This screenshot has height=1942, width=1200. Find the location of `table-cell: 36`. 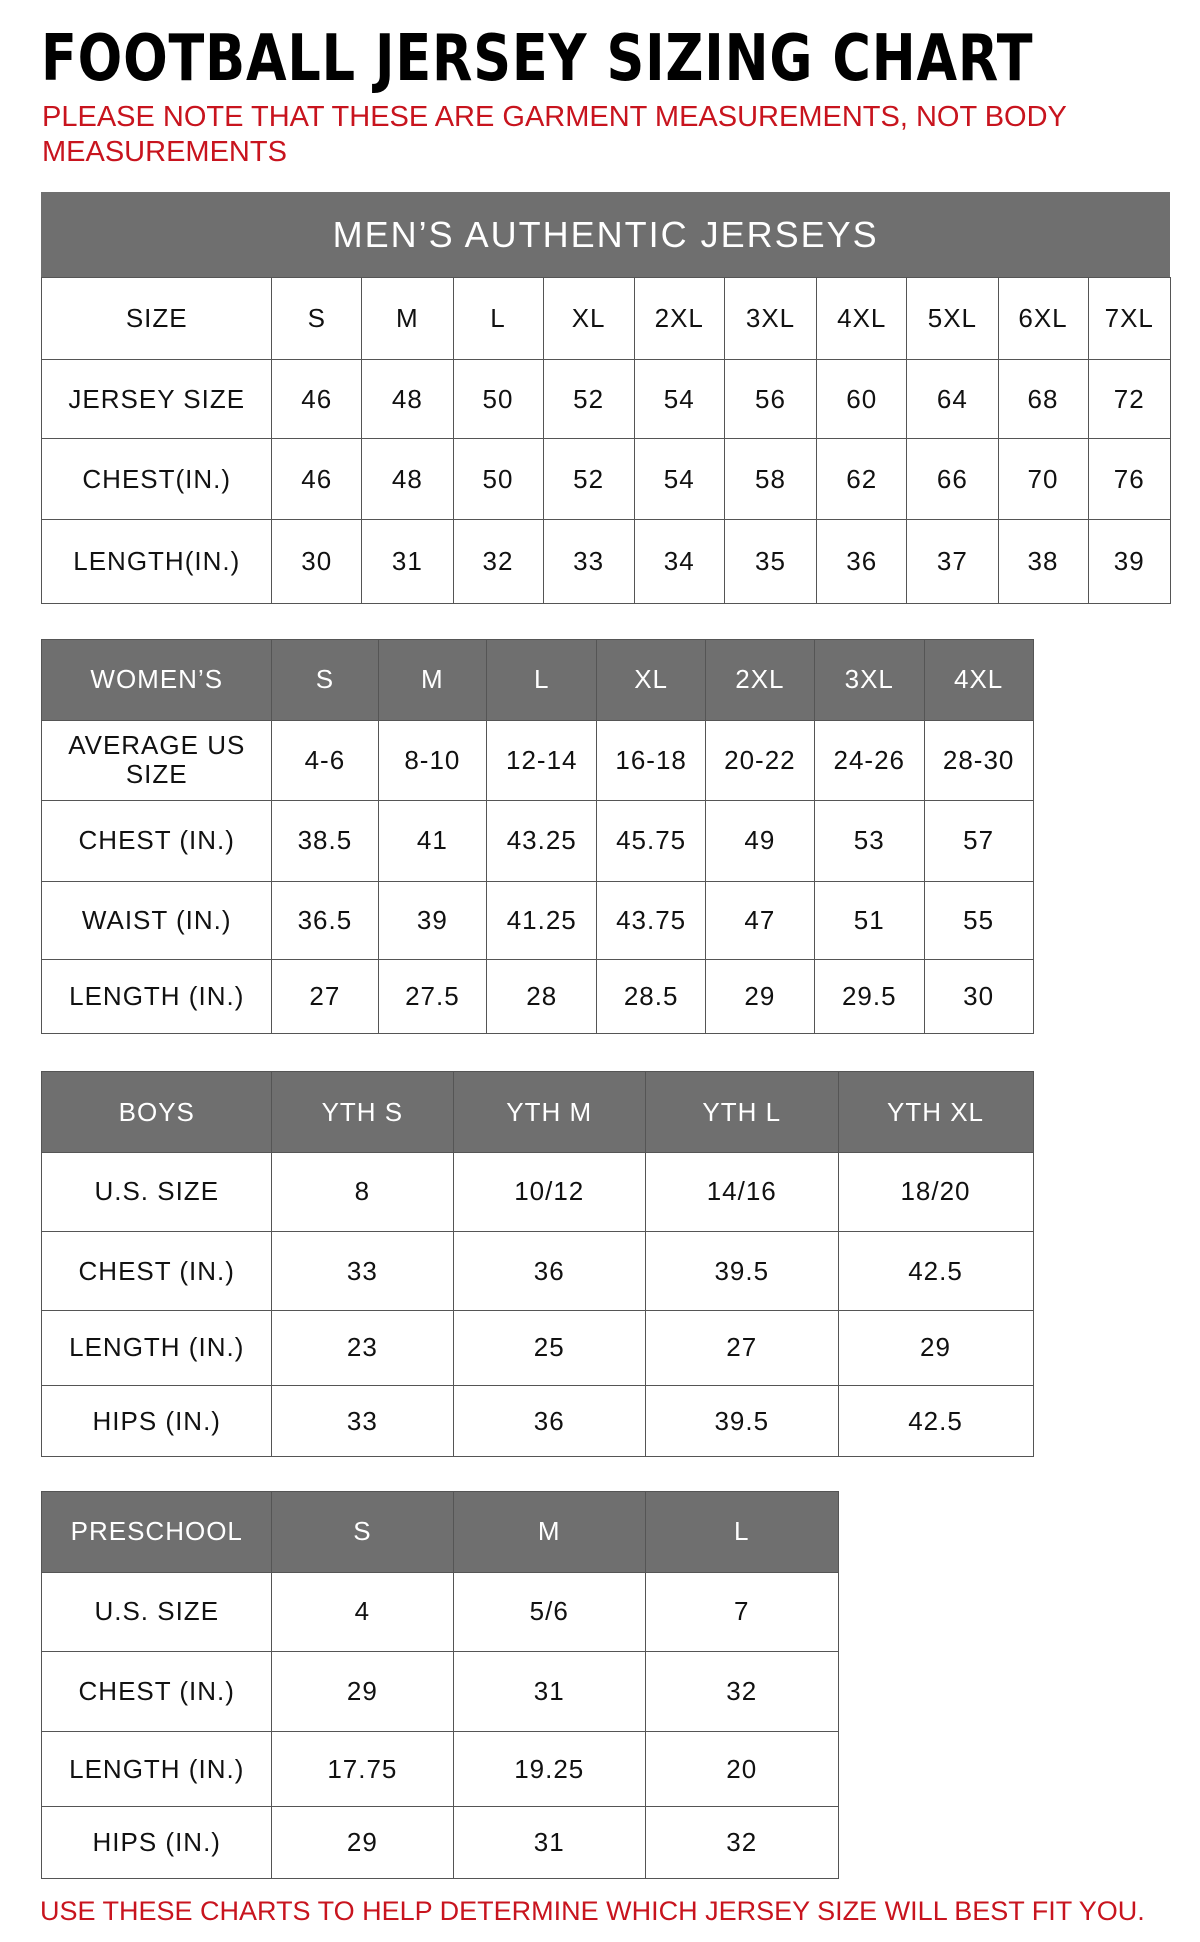

table-cell: 36 is located at coordinates (549, 1421).